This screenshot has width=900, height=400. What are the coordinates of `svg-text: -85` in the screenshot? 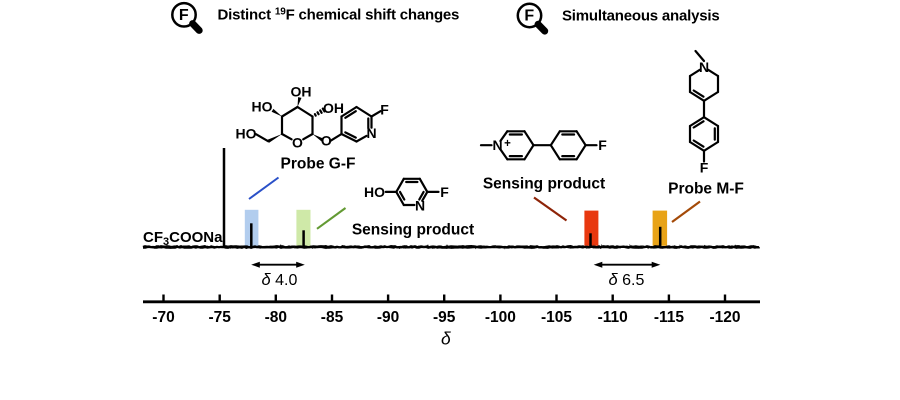 It's located at (332, 317).